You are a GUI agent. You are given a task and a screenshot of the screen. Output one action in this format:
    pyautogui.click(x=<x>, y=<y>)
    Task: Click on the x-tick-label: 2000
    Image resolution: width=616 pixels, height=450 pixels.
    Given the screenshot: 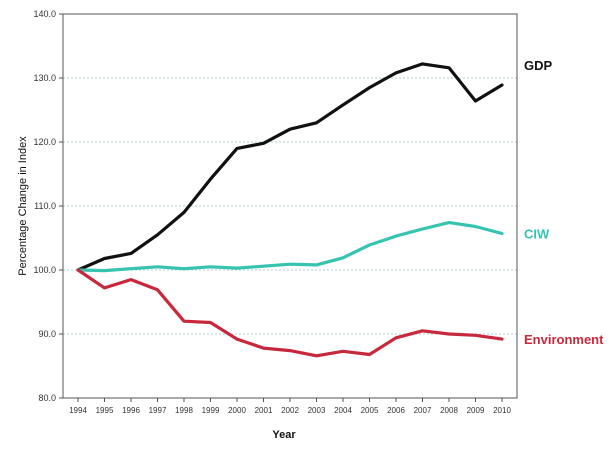 What is the action you would take?
    pyautogui.click(x=237, y=410)
    